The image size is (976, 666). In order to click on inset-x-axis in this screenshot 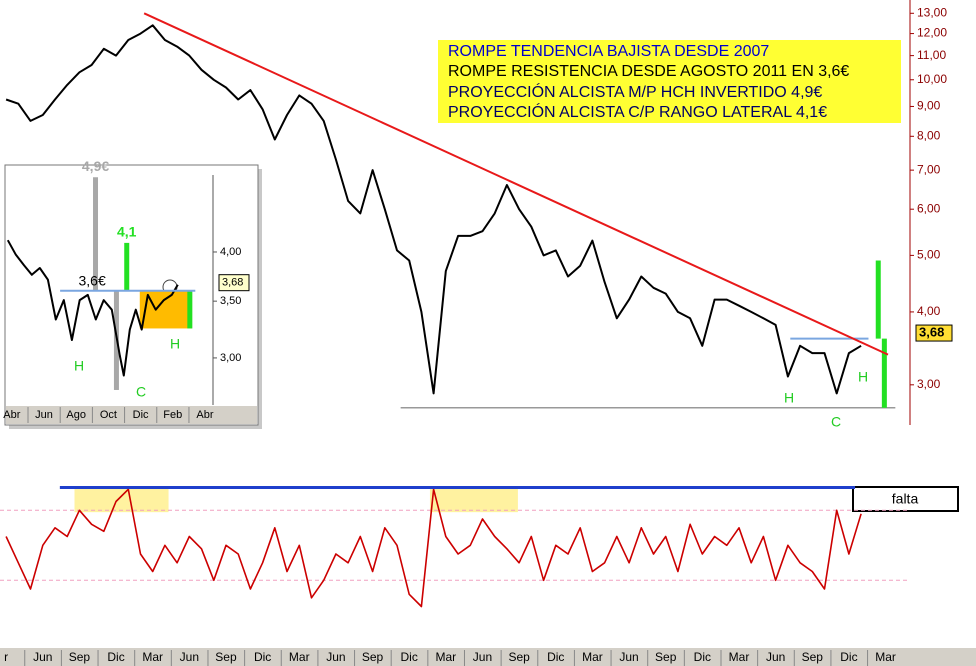, I will do `click(131, 415)`.